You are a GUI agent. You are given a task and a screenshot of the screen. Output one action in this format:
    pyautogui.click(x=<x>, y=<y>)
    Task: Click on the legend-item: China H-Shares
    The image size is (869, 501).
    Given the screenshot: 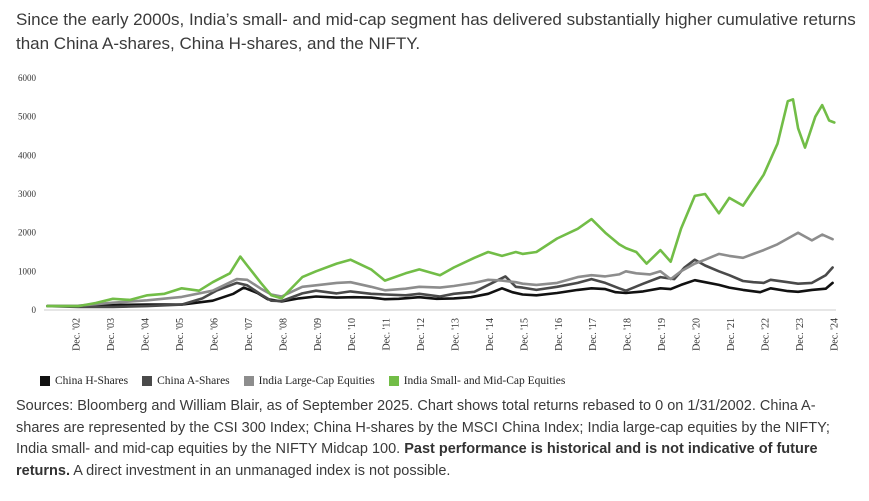 What is the action you would take?
    pyautogui.click(x=84, y=381)
    